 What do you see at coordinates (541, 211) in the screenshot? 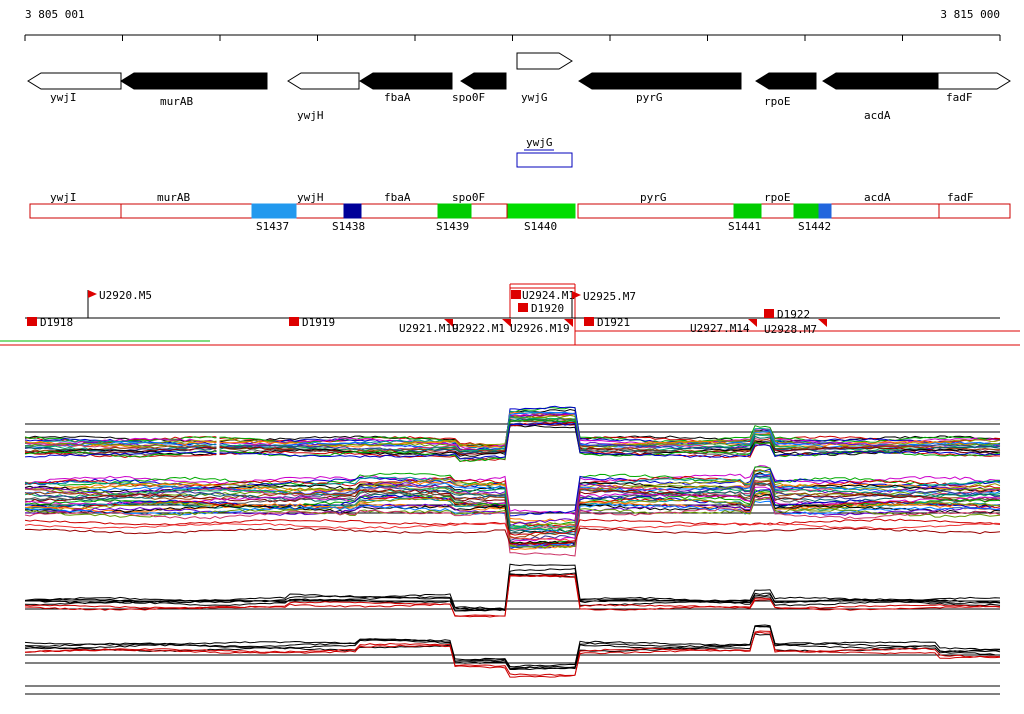
I see `segment-S1440` at bounding box center [541, 211].